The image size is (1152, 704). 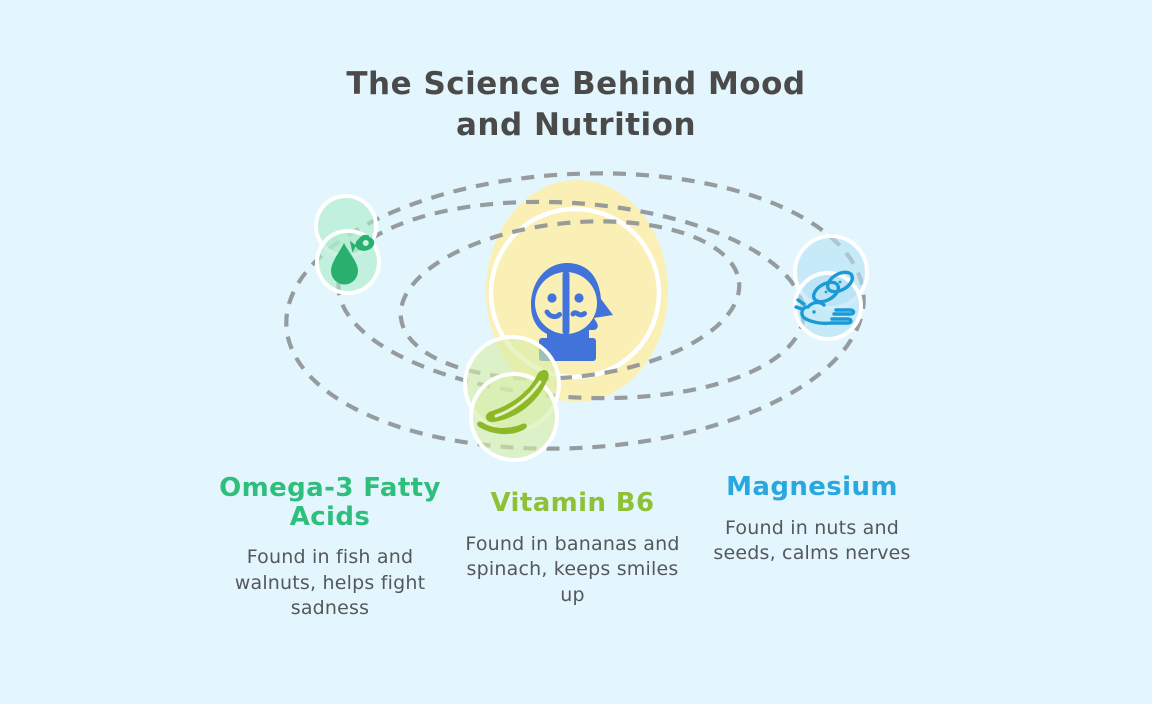 What do you see at coordinates (812, 540) in the screenshot?
I see `magnesium-description: Found in nuts and seeds, calms nerves` at bounding box center [812, 540].